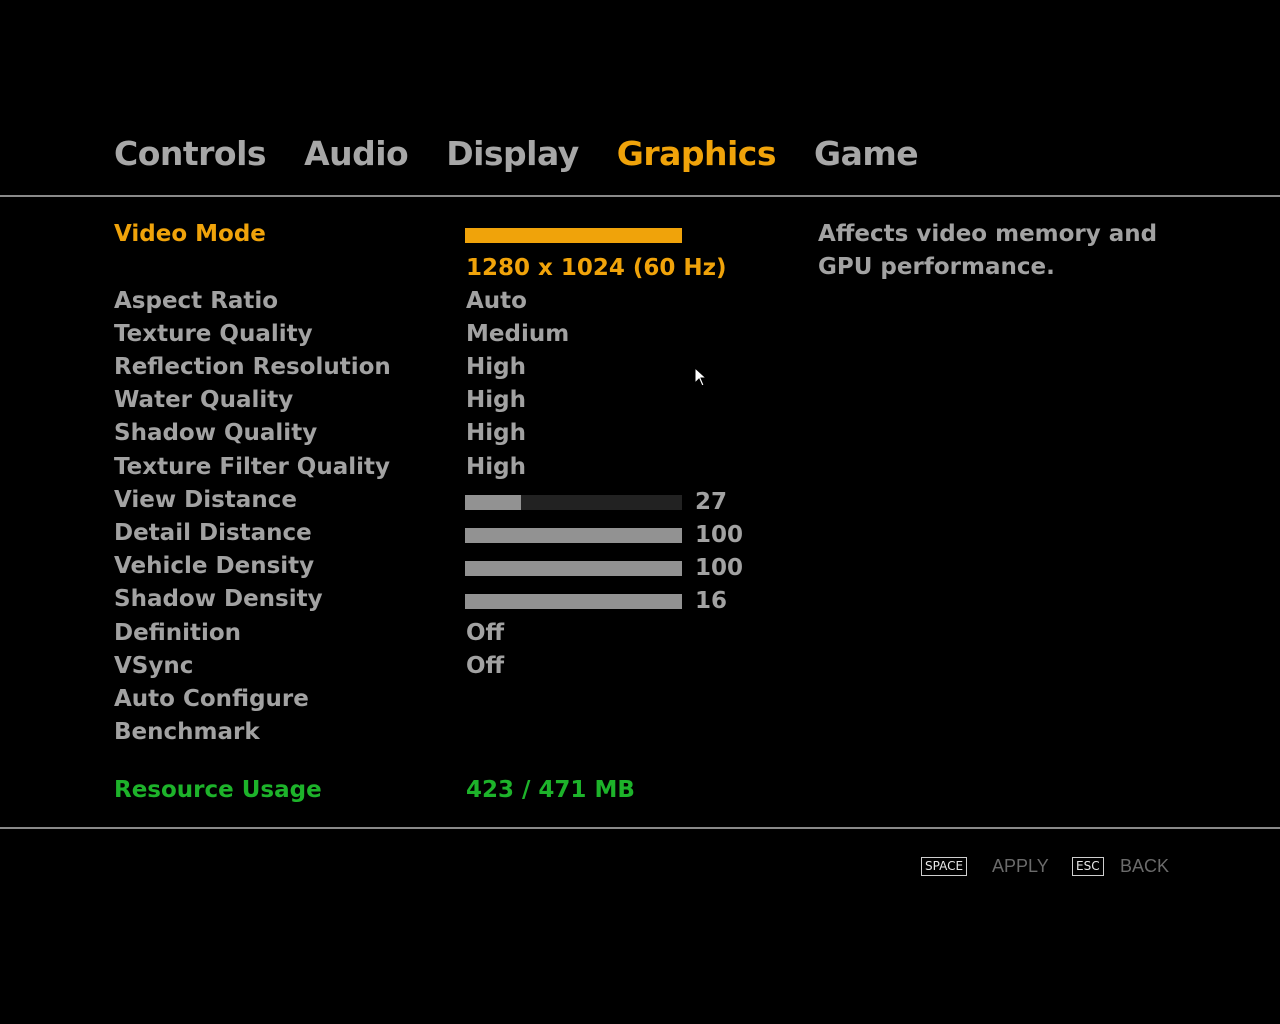  I want to click on shadow-density-slider-fill, so click(573, 601).